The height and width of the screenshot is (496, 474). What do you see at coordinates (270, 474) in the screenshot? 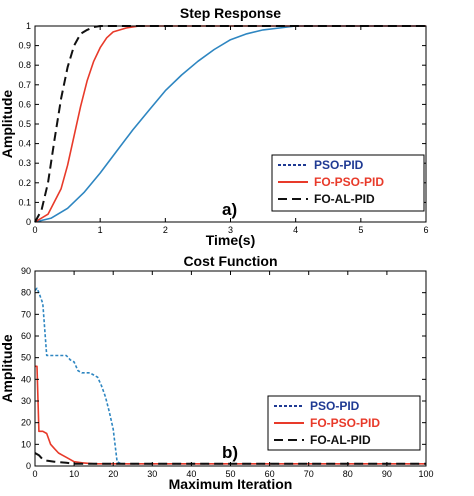
I see `x-tick-label: 60` at bounding box center [270, 474].